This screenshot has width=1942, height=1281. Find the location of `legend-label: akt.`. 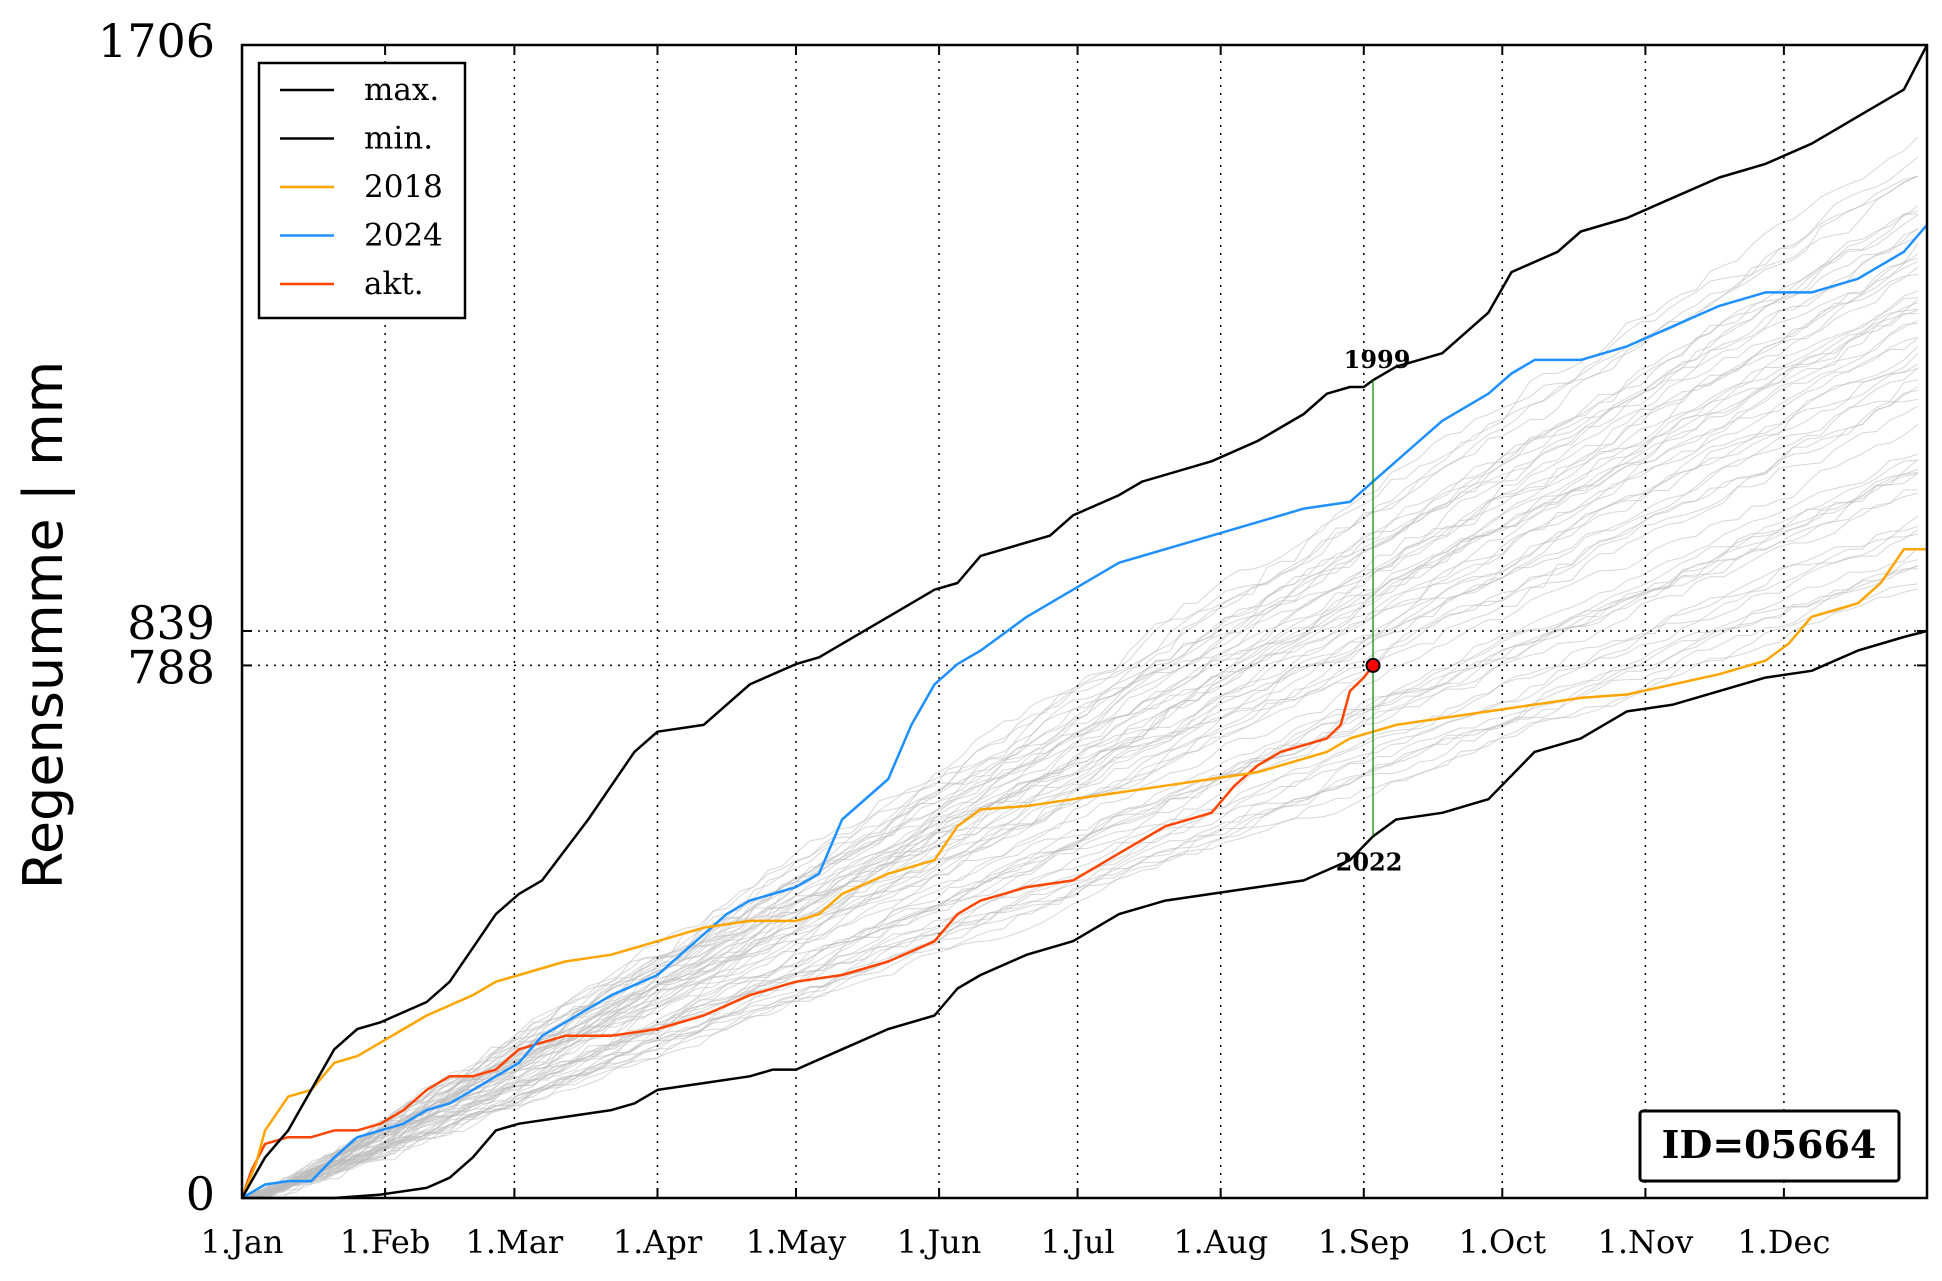

legend-label: akt. is located at coordinates (394, 284).